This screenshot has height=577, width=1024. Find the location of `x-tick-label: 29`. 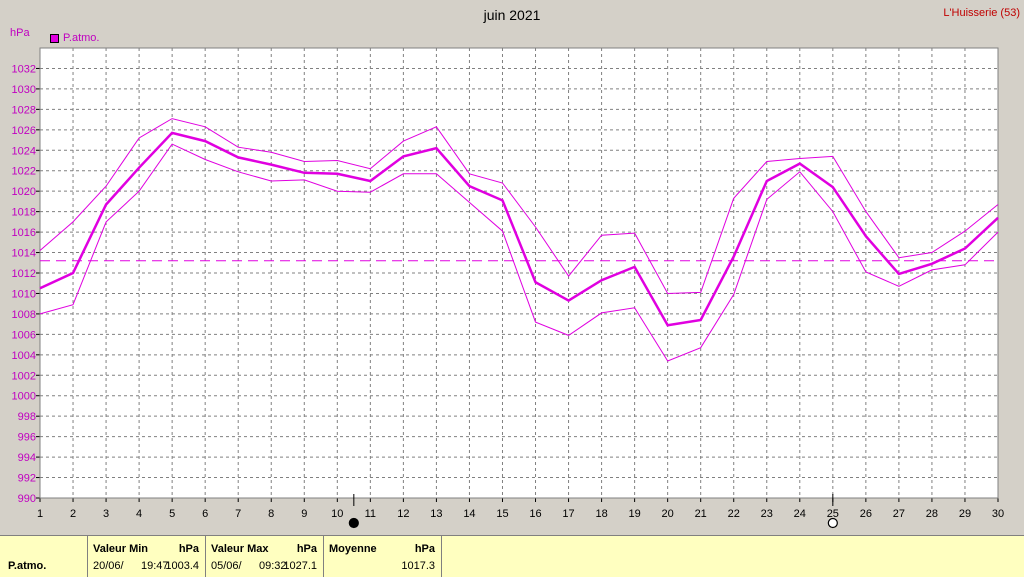

x-tick-label: 29 is located at coordinates (965, 514).